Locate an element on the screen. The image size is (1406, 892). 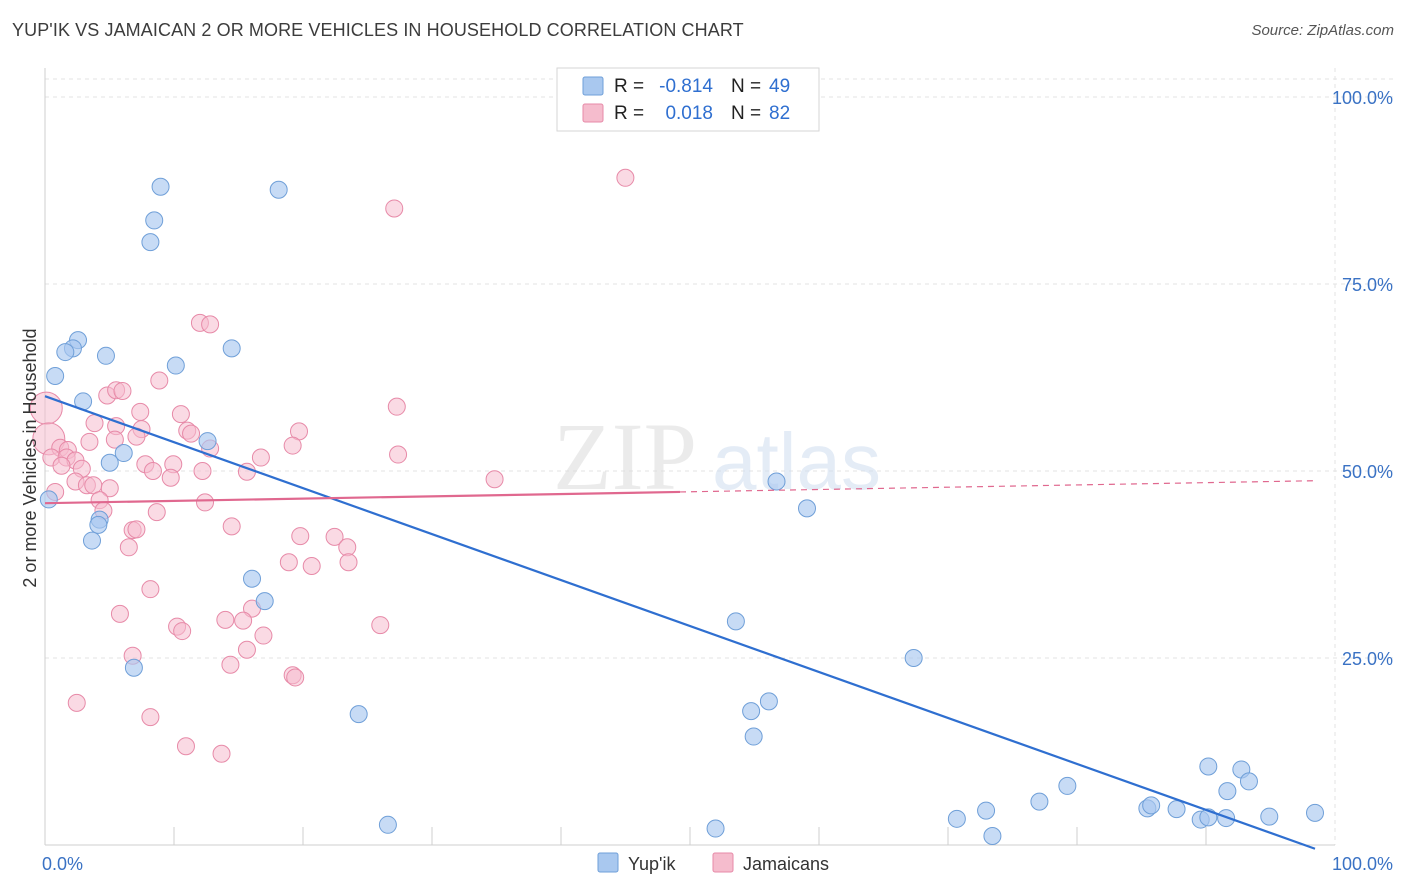
legend-swatch-yupik is located at coordinates (593, 86).